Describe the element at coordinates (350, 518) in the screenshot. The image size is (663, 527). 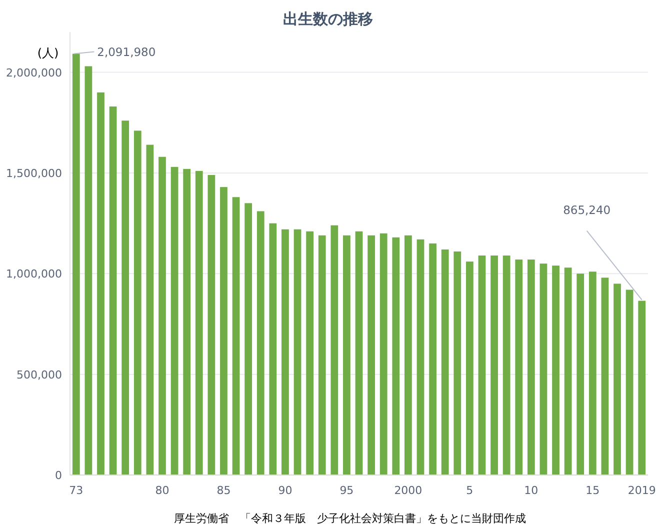
I see `text: 厚生労働省 「令和３年版 少子化社会対策白書」をもとに当財団作成` at that location.